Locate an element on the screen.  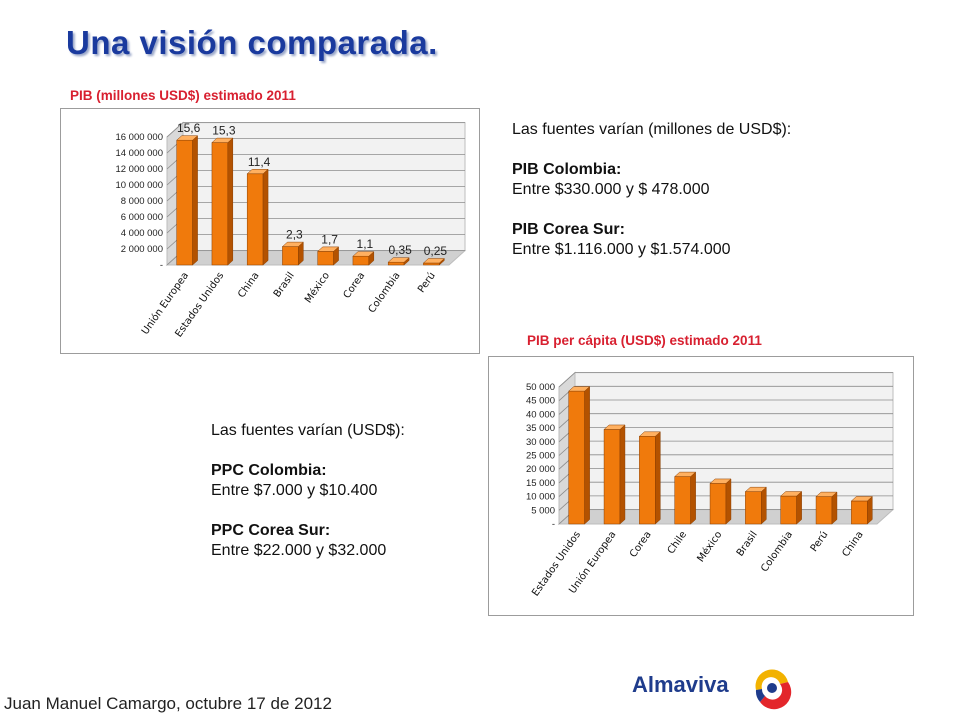
data-label: 0,25 is located at coordinates (436, 251).